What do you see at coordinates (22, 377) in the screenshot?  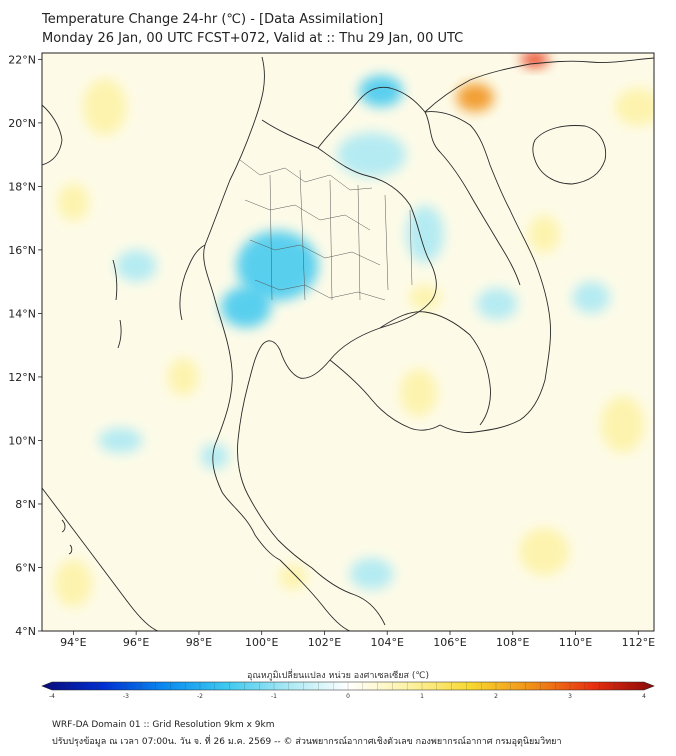 I see `lat-tick-label: 12°N` at bounding box center [22, 377].